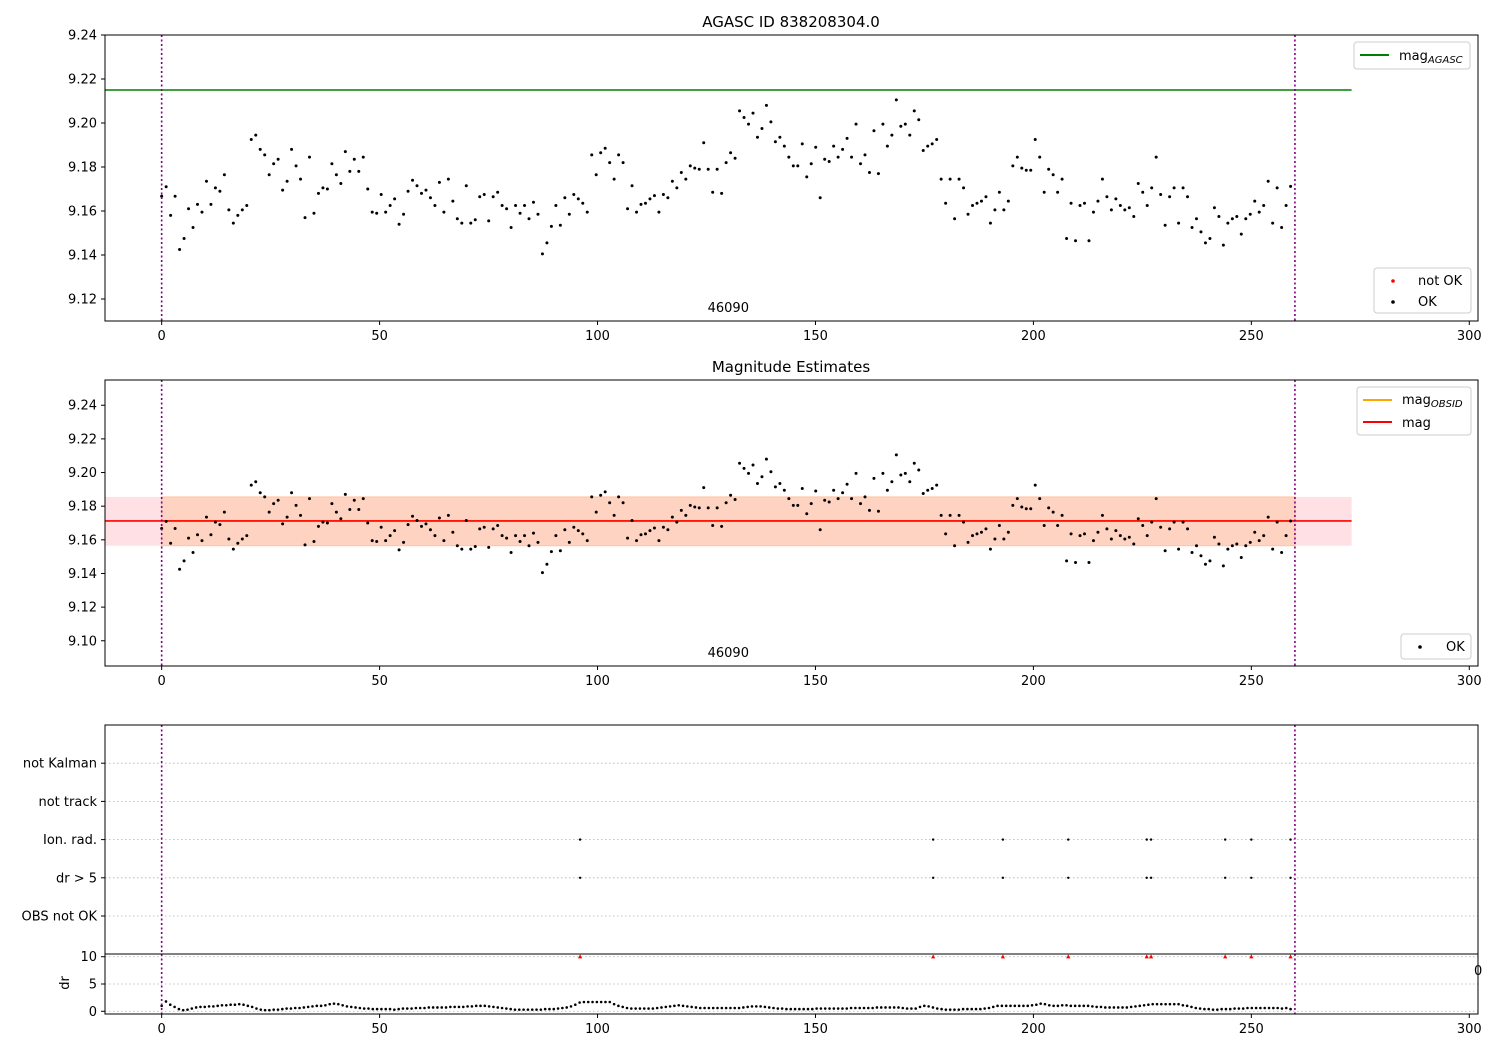 The width and height of the screenshot is (1500, 1050). What do you see at coordinates (82, 574) in the screenshot?
I see `y-tick-label: 9.14` at bounding box center [82, 574].